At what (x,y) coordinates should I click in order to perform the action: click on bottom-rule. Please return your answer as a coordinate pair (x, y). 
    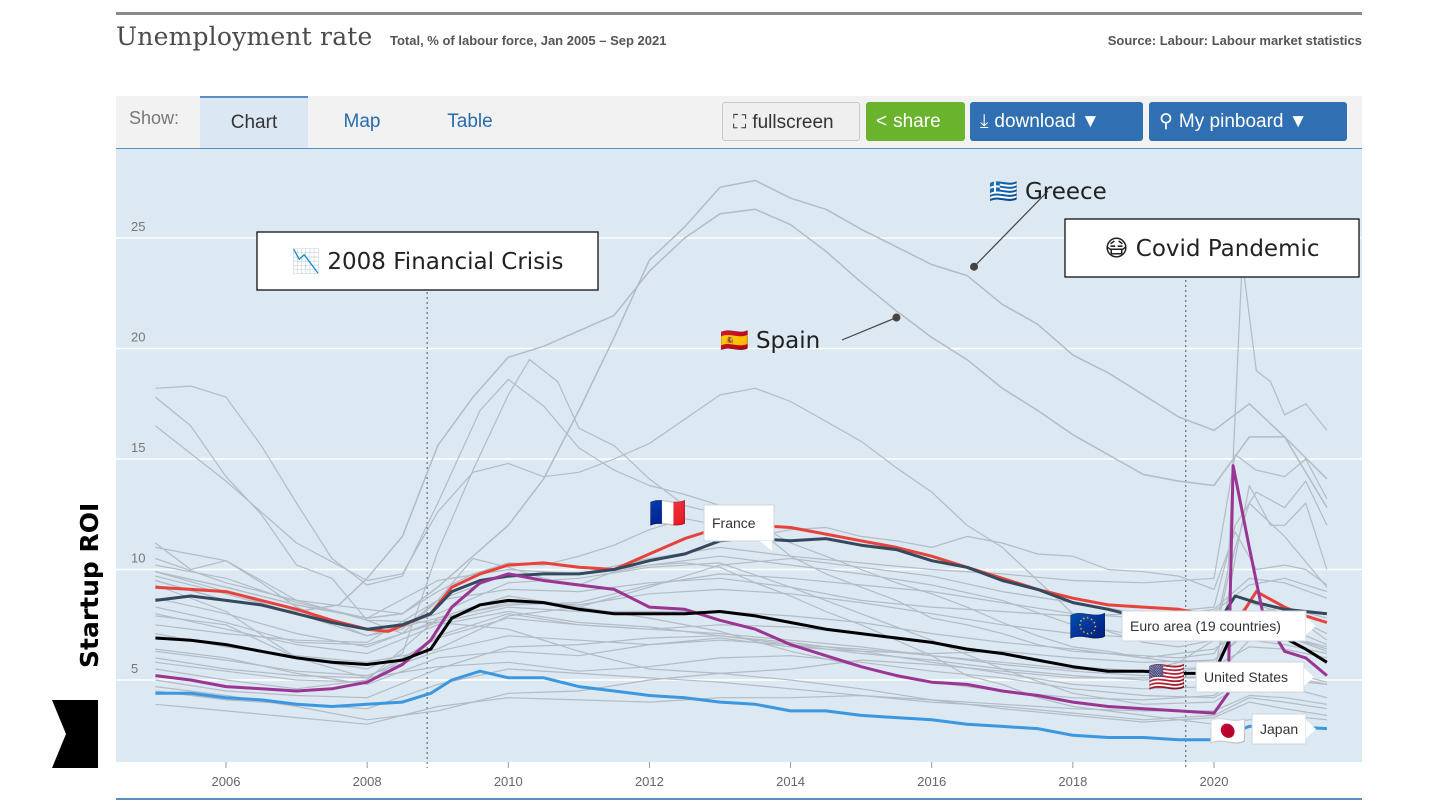
    Looking at the image, I should click on (739, 799).